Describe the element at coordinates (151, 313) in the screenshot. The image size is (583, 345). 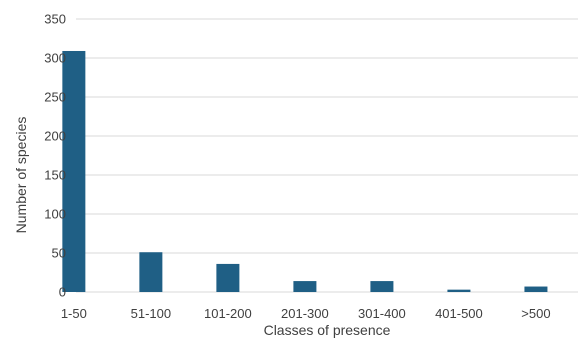
I see `x-tick-label: 51-100` at that location.